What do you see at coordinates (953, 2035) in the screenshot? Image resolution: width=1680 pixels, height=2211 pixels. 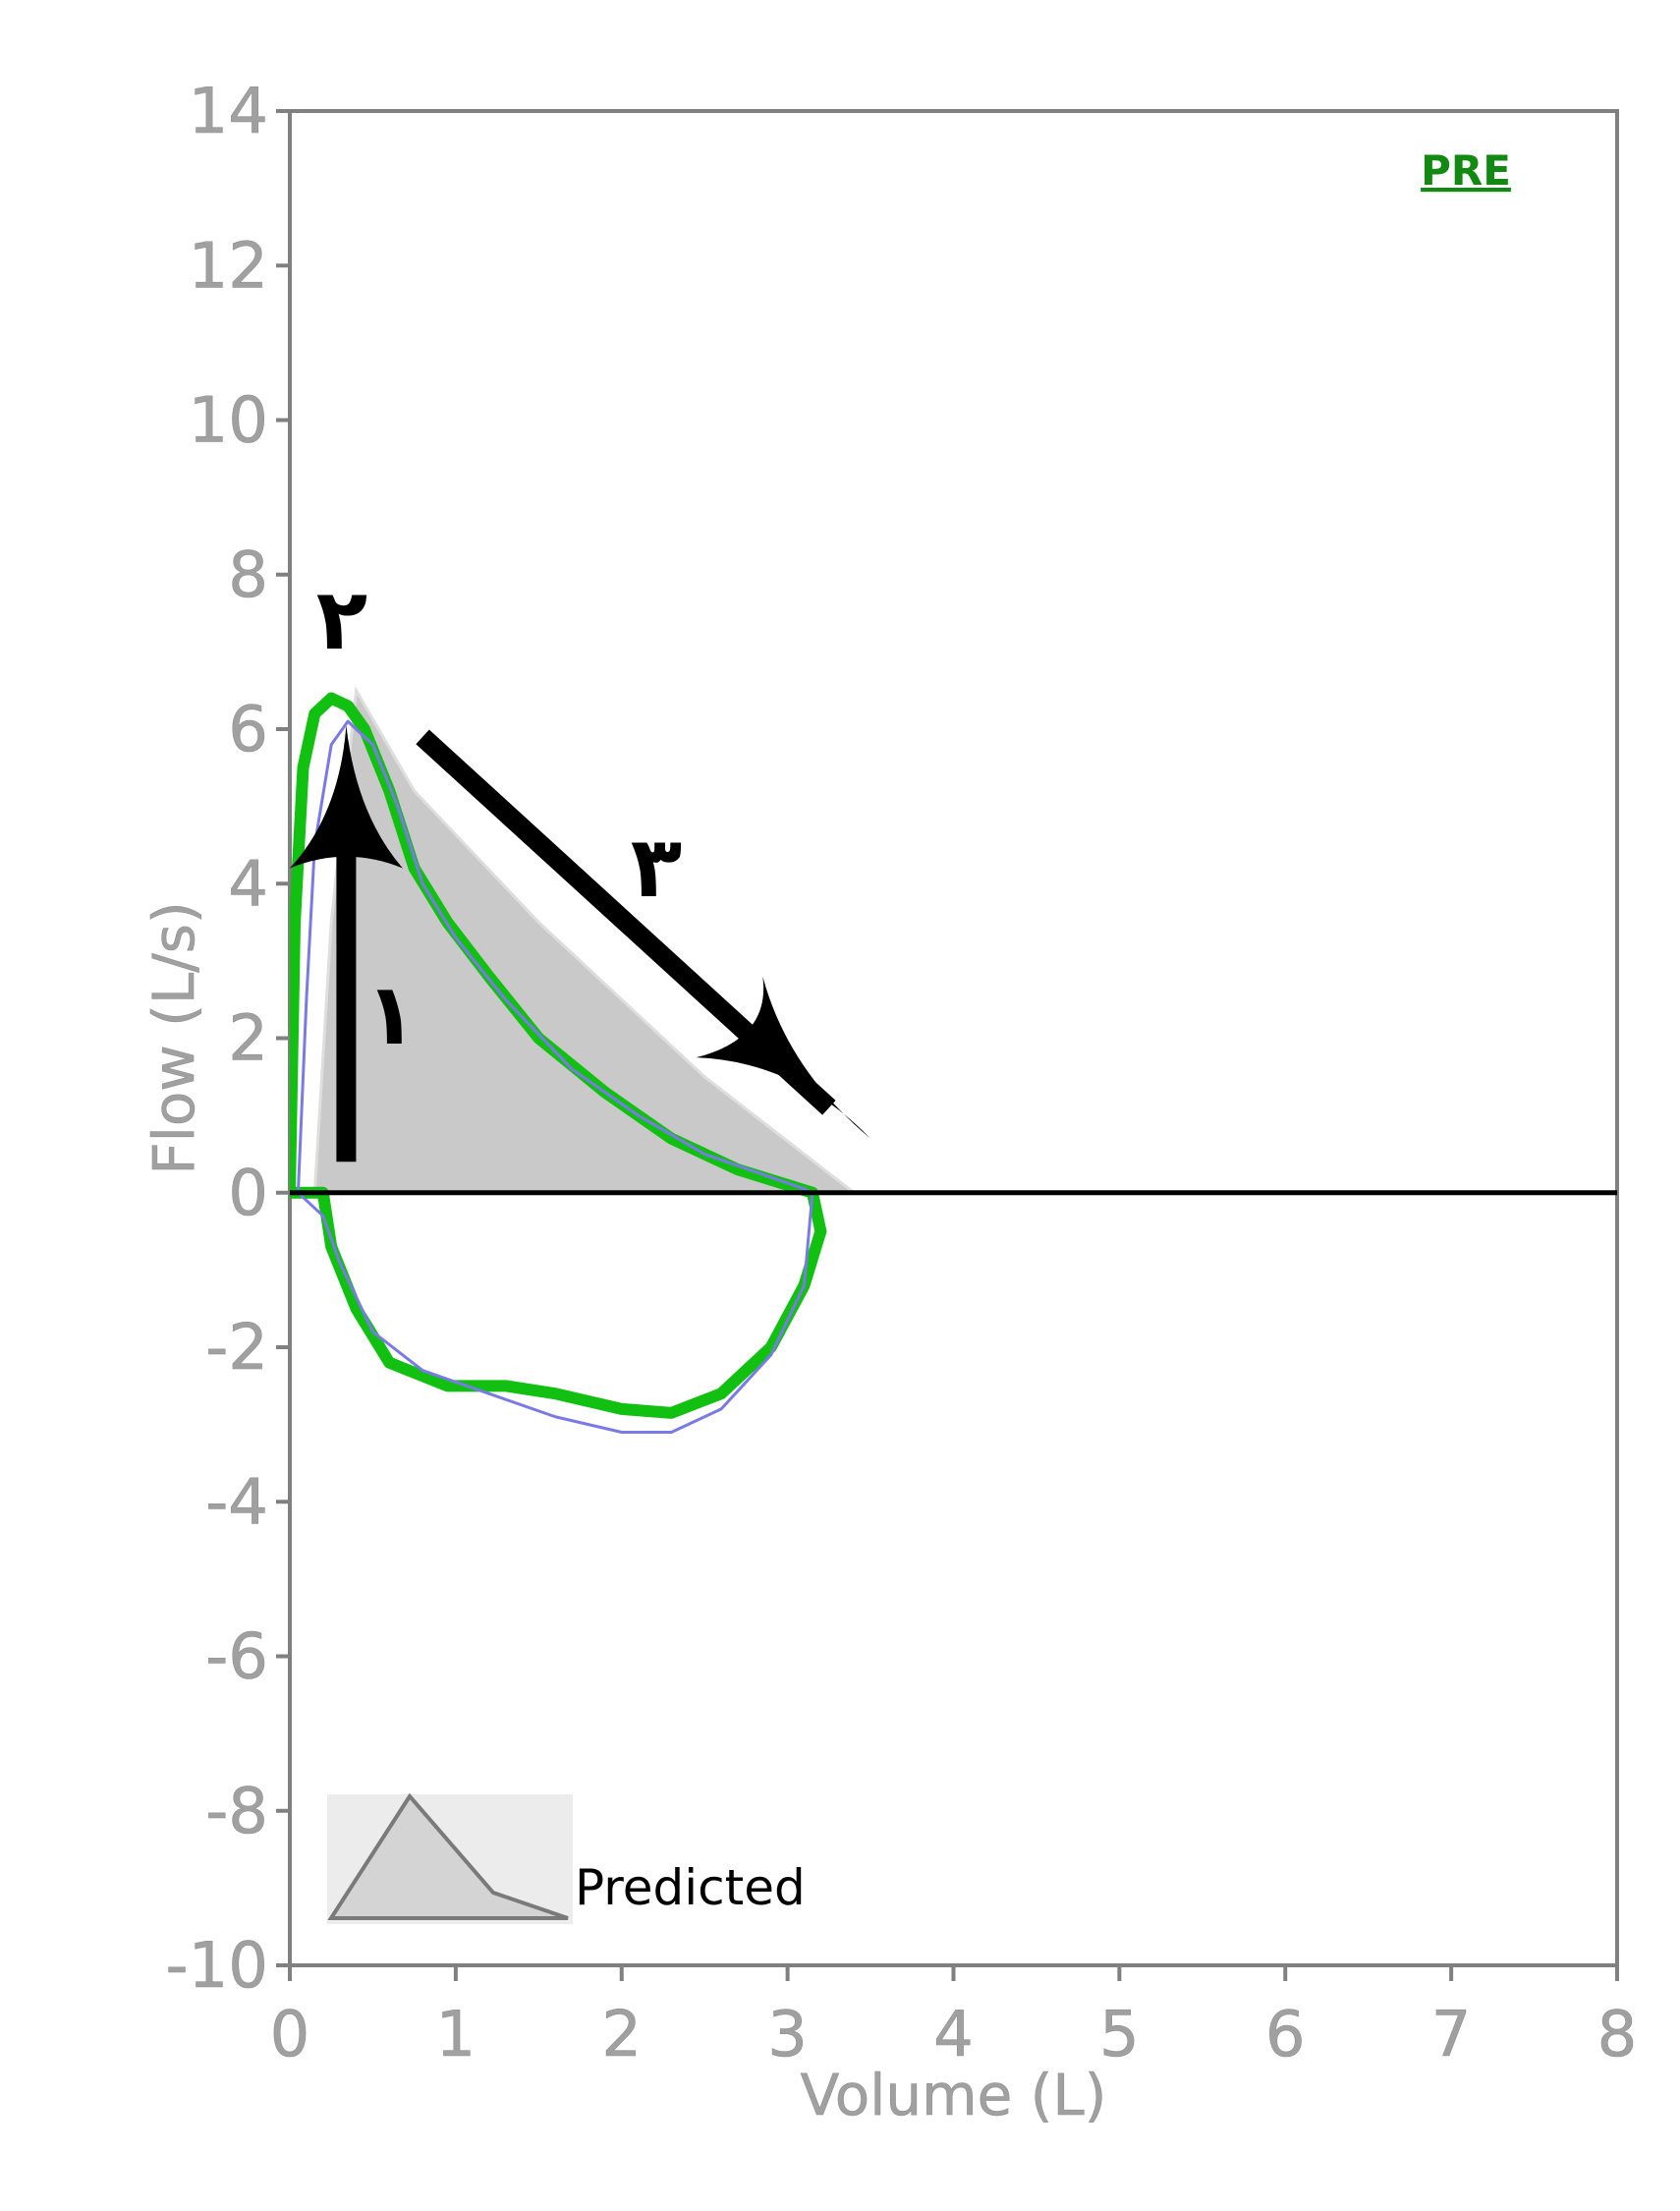 I see `x-tick-label: 4` at bounding box center [953, 2035].